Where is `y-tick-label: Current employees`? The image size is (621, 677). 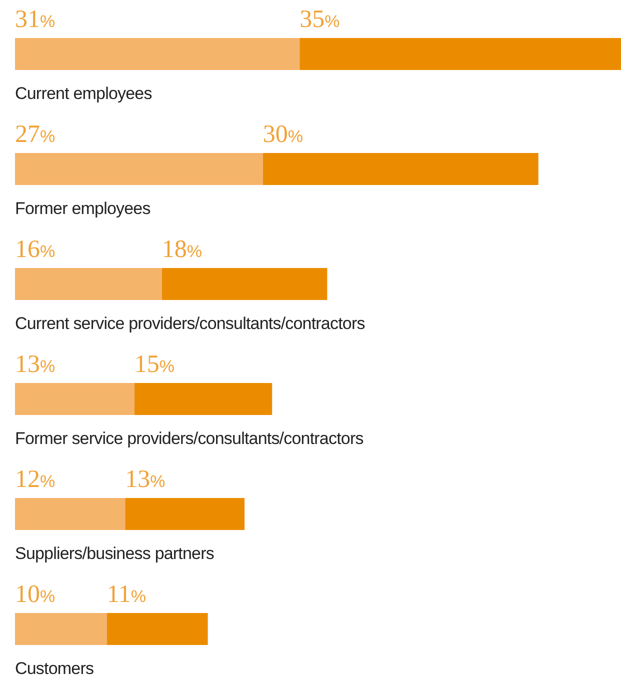 y-tick-label: Current employees is located at coordinates (83, 93).